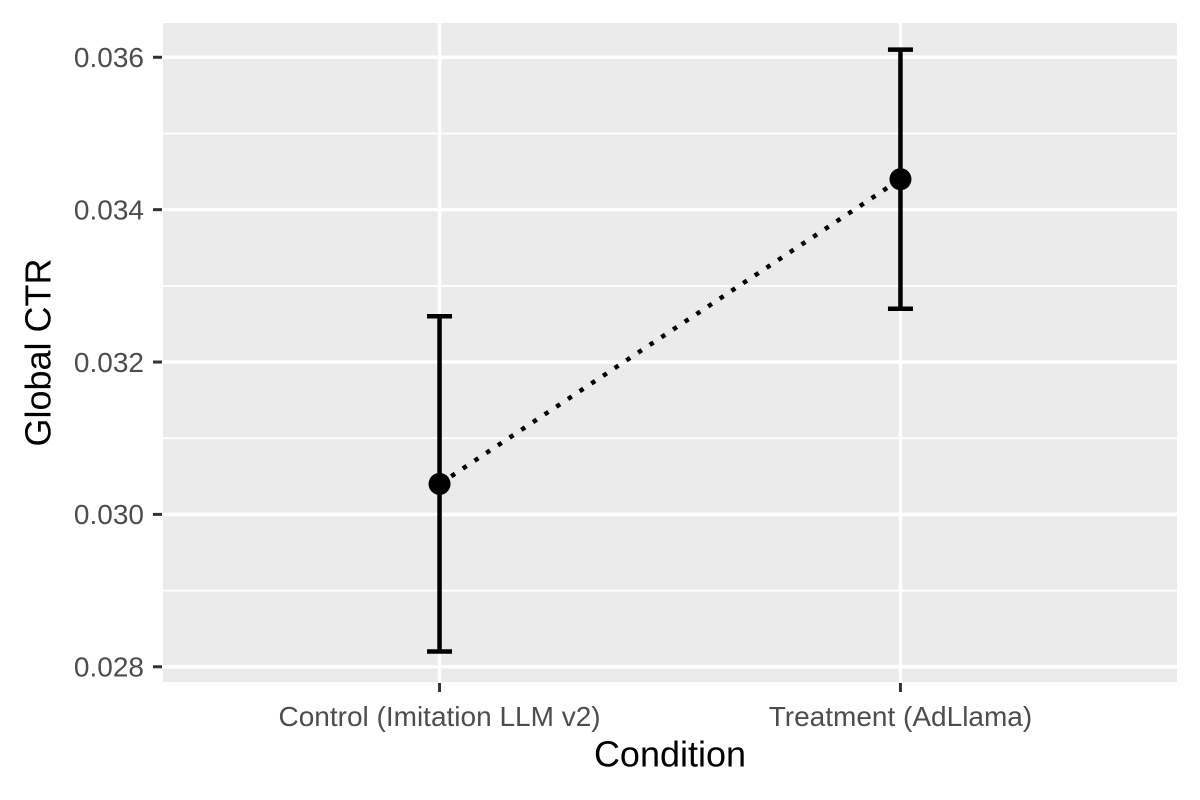 This screenshot has width=1200, height=800. I want to click on x-tick-label-1: Treatment (AdLlama), so click(901, 716).